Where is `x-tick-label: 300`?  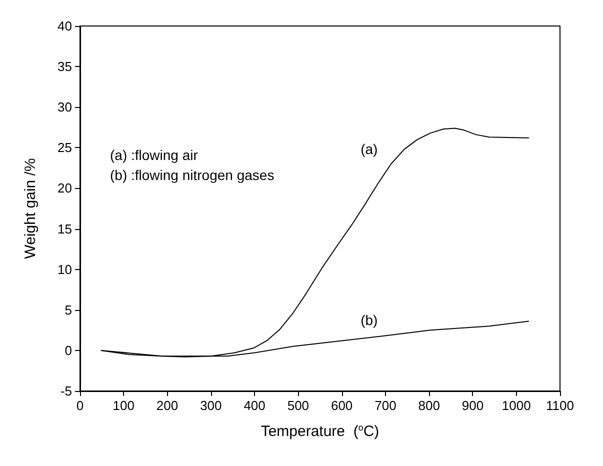 x-tick-label: 300 is located at coordinates (211, 405).